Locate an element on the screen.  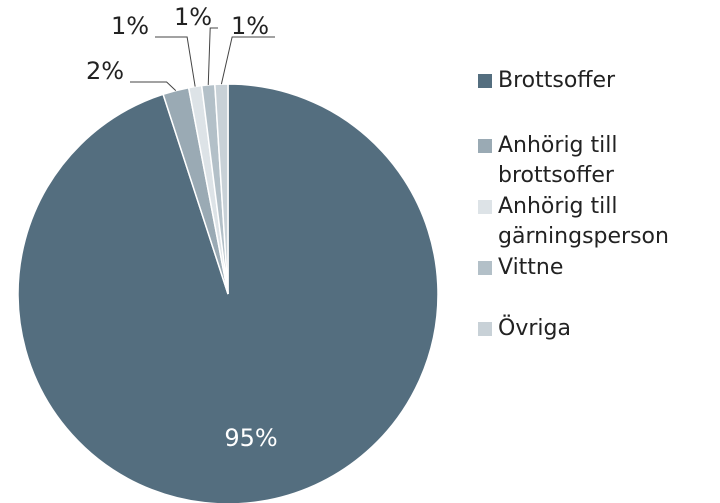
legend-label: Vittne is located at coordinates (531, 267).